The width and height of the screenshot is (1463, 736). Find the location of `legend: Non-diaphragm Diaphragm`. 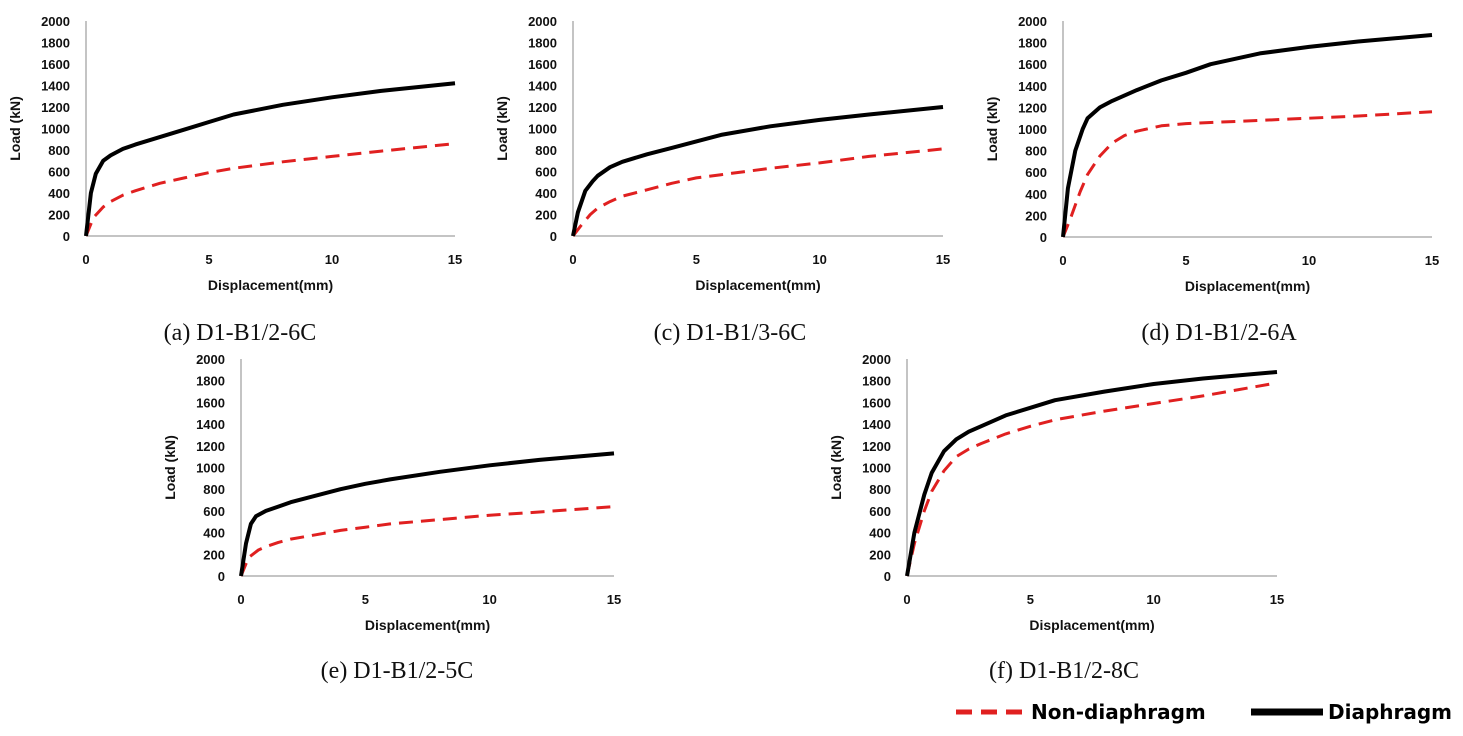

legend: Non-diaphragm Diaphragm is located at coordinates (1204, 712).